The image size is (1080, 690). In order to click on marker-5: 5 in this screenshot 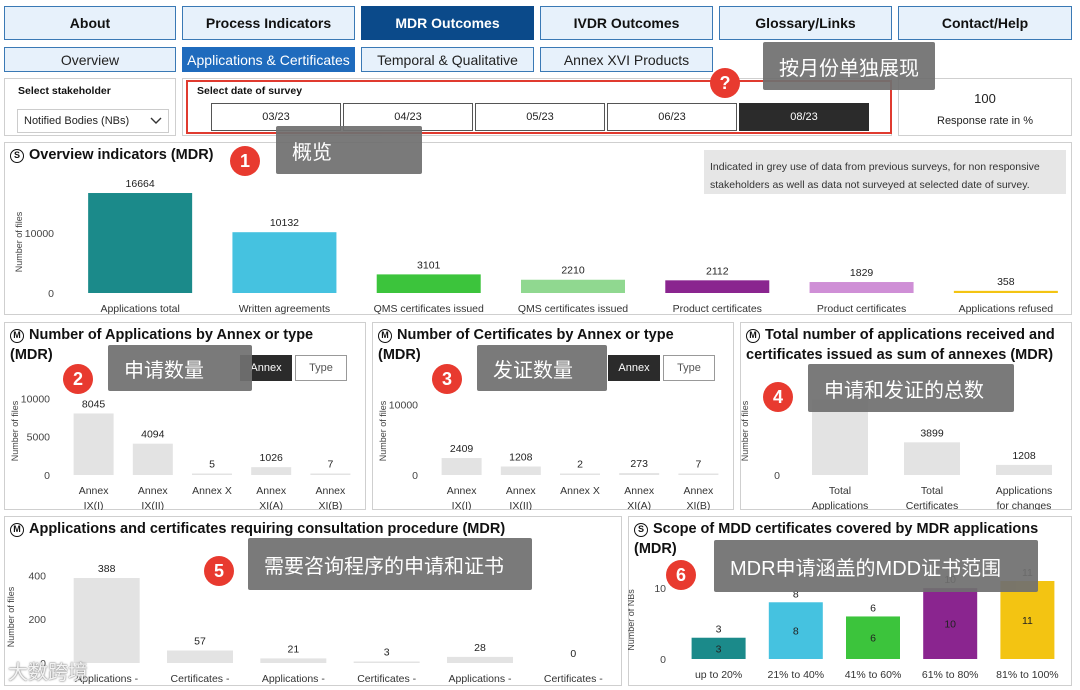, I will do `click(219, 571)`.